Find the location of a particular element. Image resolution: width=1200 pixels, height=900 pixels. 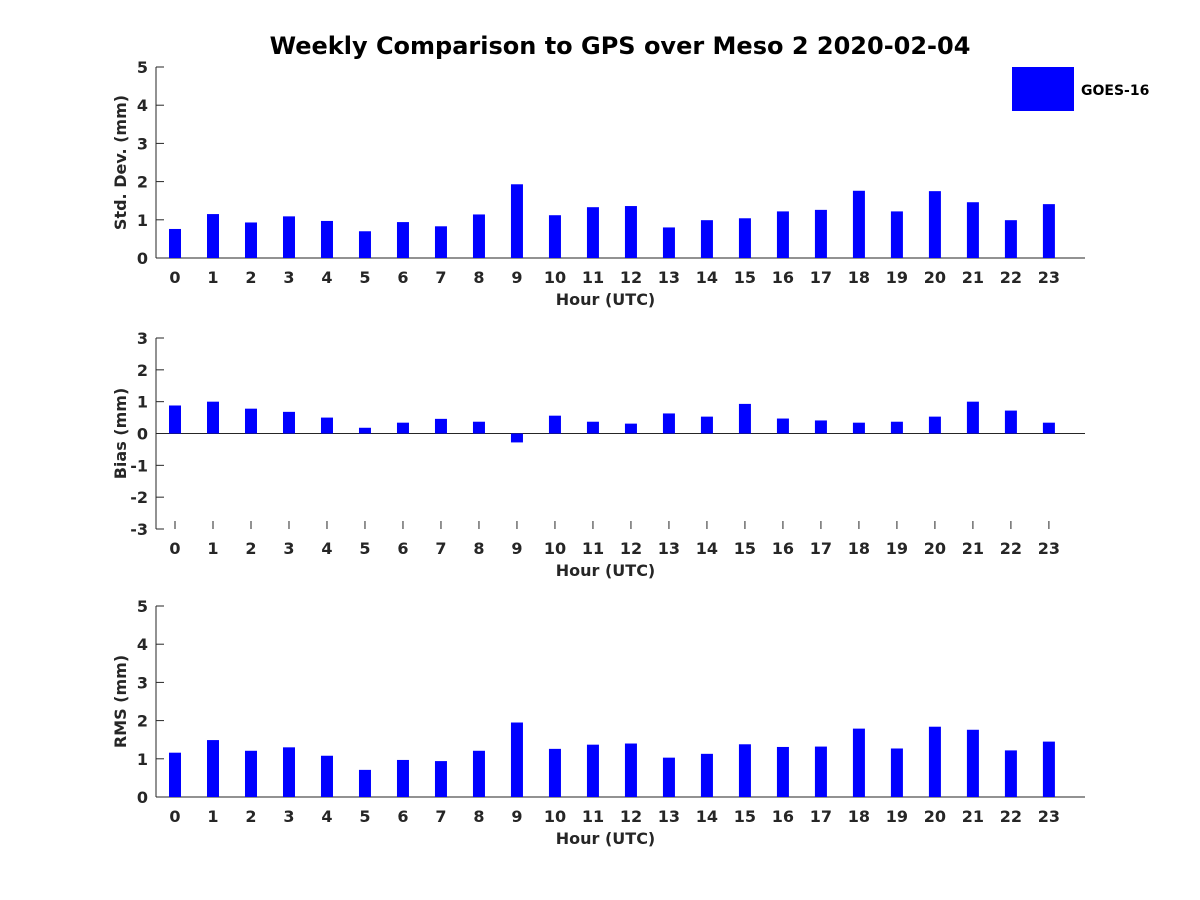

stddev-x-tick-label: 5 is located at coordinates (364, 277).